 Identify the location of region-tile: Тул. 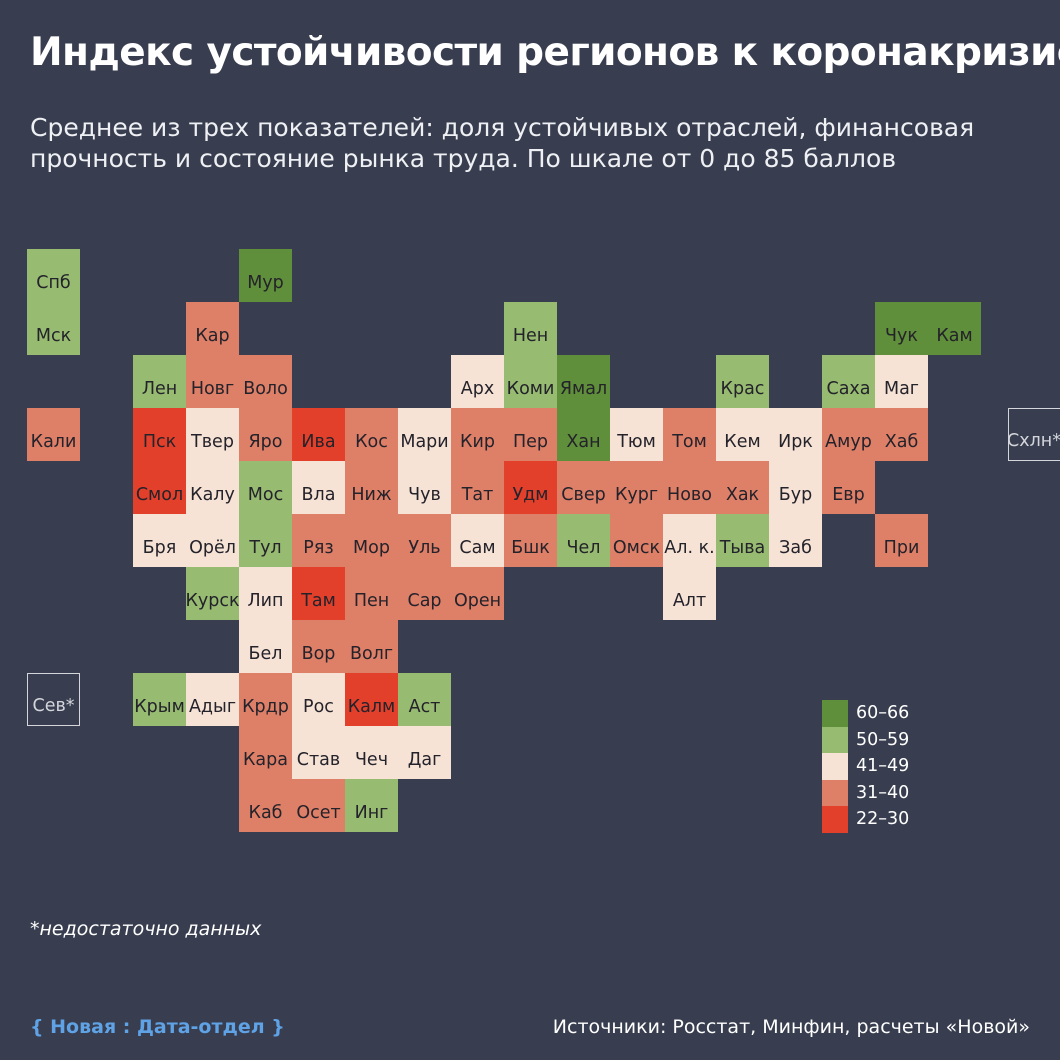
(265, 540).